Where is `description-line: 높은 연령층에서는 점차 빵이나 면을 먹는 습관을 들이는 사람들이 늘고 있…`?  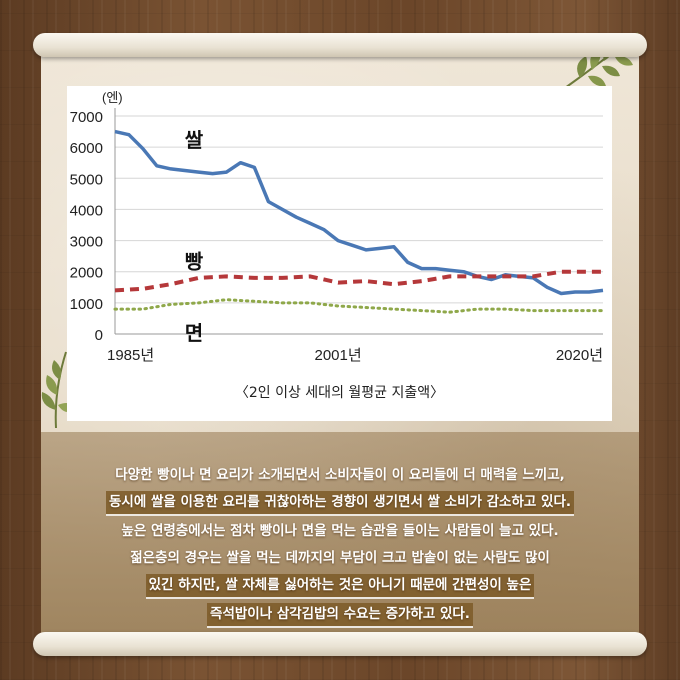
description-line: 높은 연령층에서는 점차 빵이나 면을 먹는 습관을 들이는 사람들이 늘고 있… is located at coordinates (340, 531).